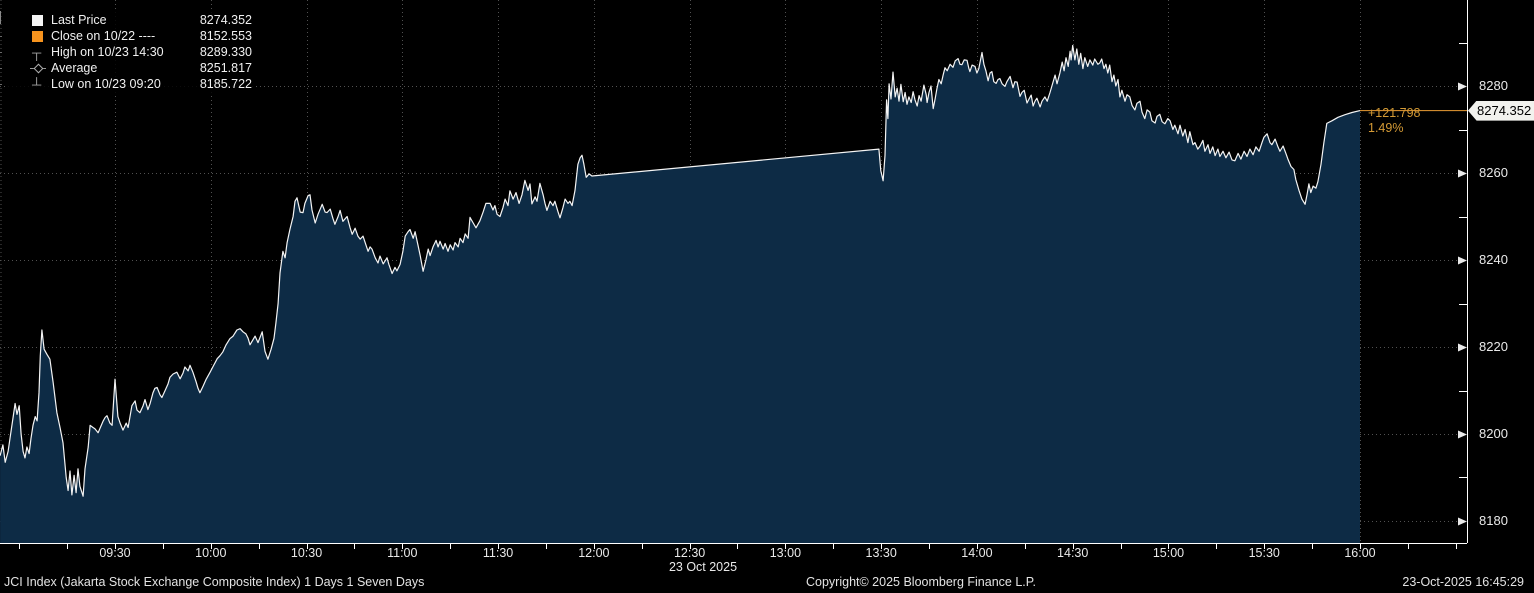 The image size is (1534, 593). I want to click on low-tee-icon: ┴, so click(37, 84).